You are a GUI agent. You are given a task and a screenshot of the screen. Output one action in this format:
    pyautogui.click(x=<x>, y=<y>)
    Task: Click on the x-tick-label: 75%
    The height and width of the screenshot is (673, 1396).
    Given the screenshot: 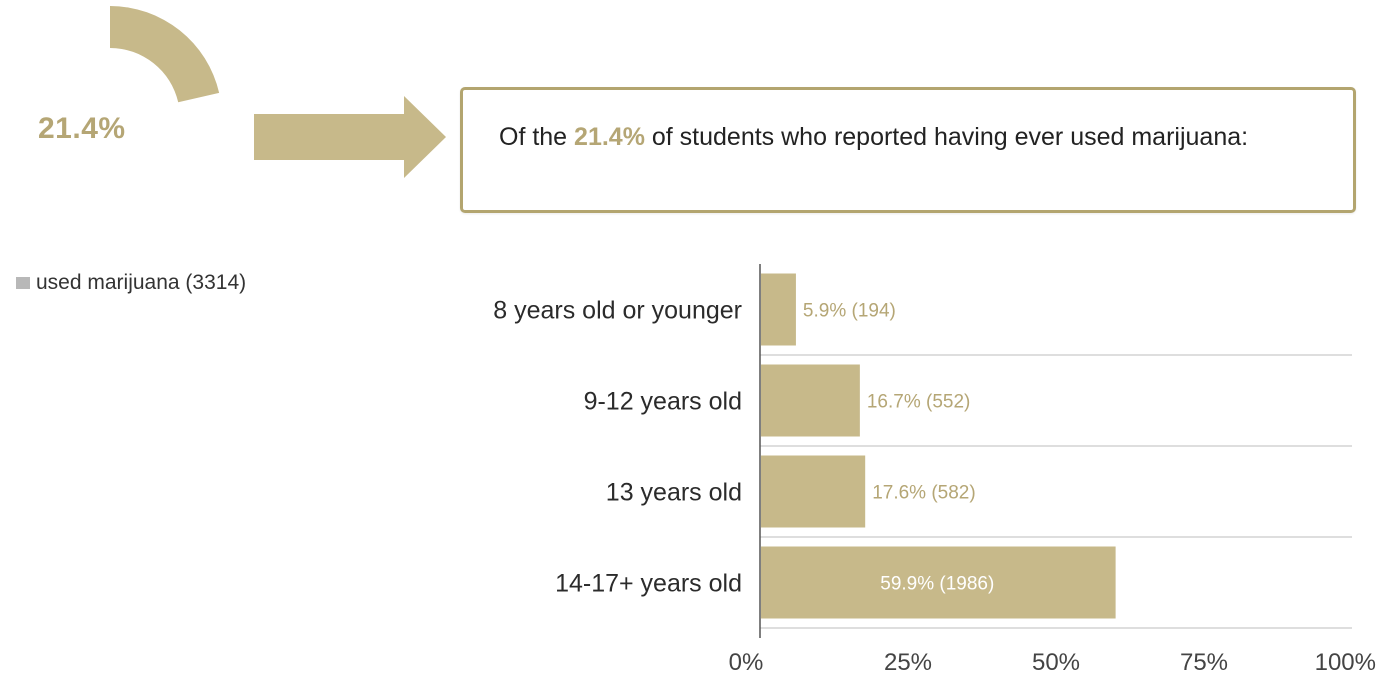 What is the action you would take?
    pyautogui.click(x=1204, y=661)
    